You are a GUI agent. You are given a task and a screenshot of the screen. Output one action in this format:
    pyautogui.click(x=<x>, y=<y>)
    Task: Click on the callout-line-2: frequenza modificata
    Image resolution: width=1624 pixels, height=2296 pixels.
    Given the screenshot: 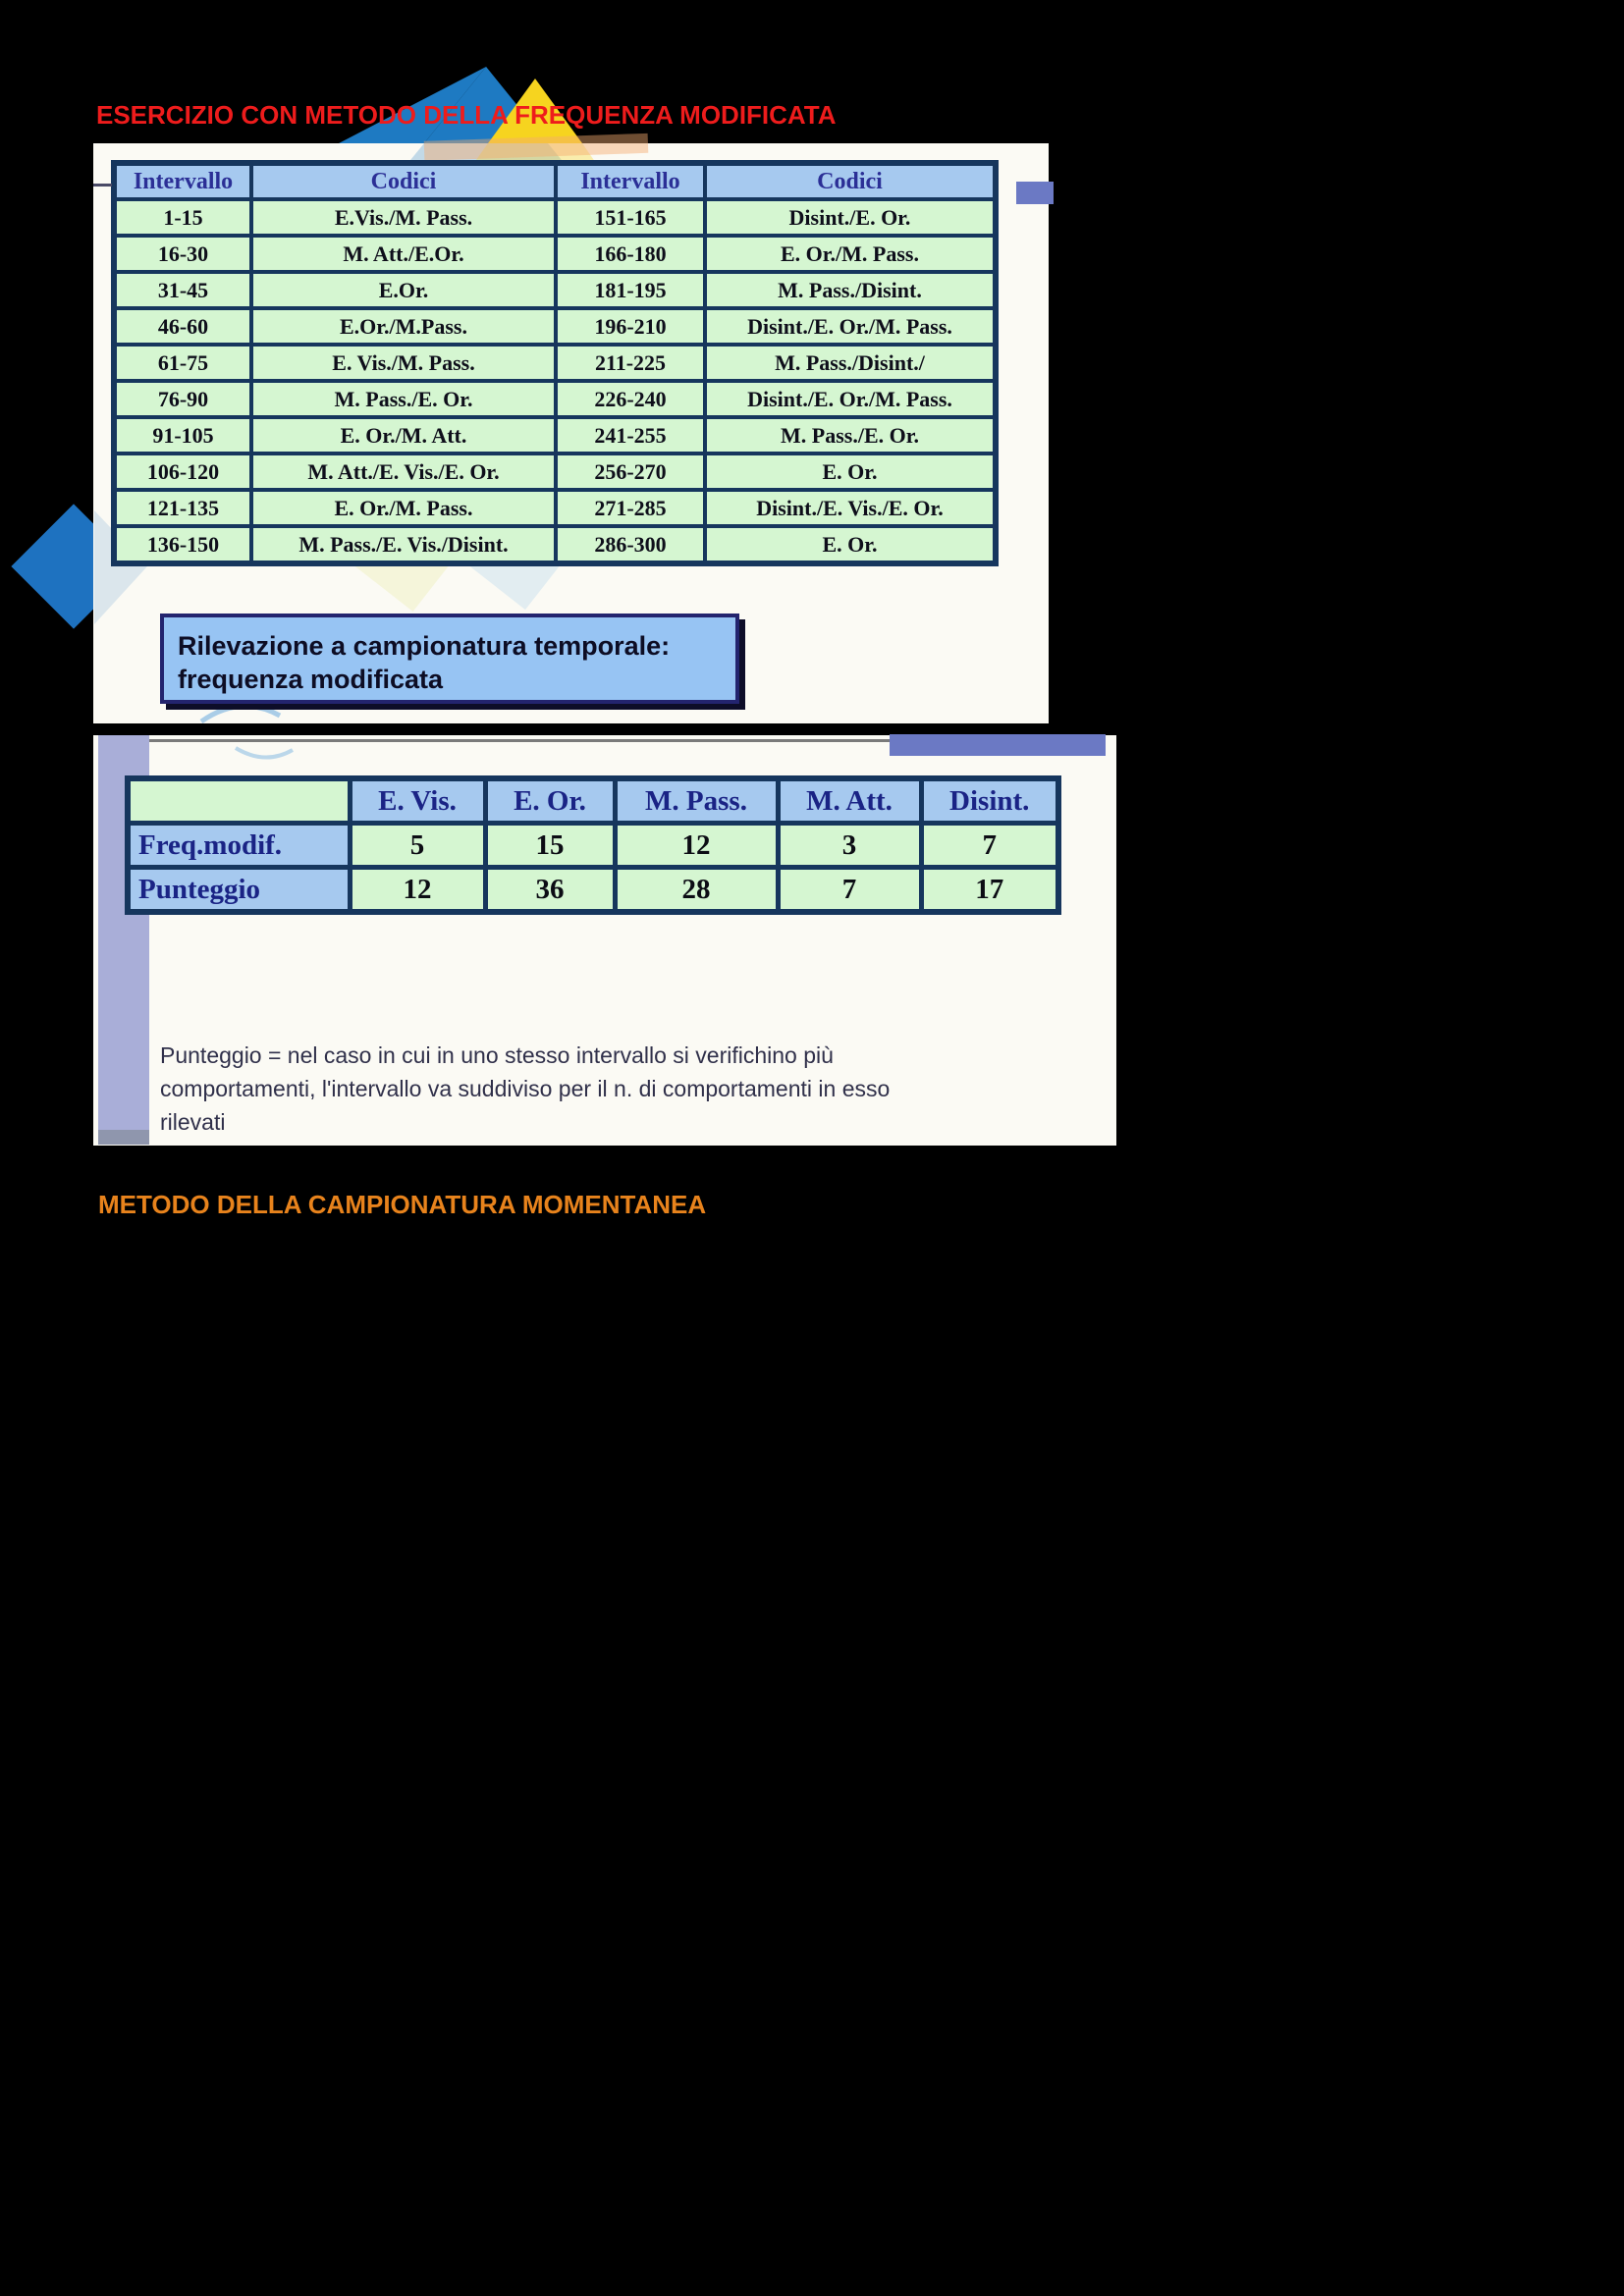 What is the action you would take?
    pyautogui.click(x=311, y=679)
    